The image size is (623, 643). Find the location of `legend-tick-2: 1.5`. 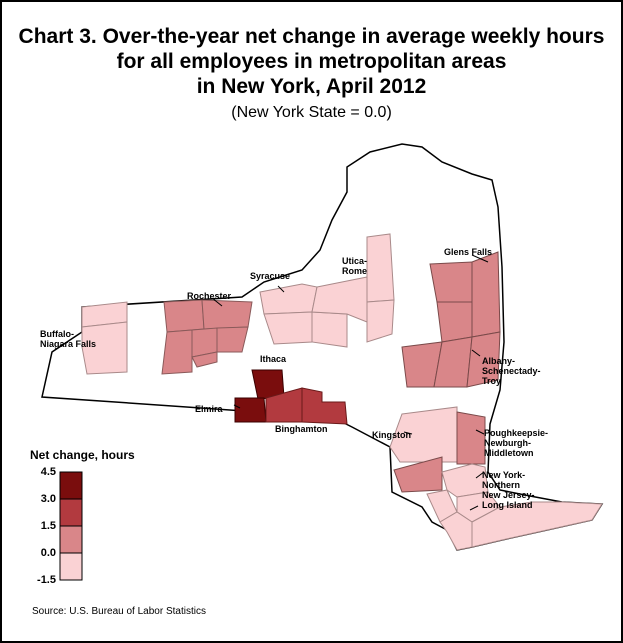

legend-tick-2: 1.5 is located at coordinates (48, 526).